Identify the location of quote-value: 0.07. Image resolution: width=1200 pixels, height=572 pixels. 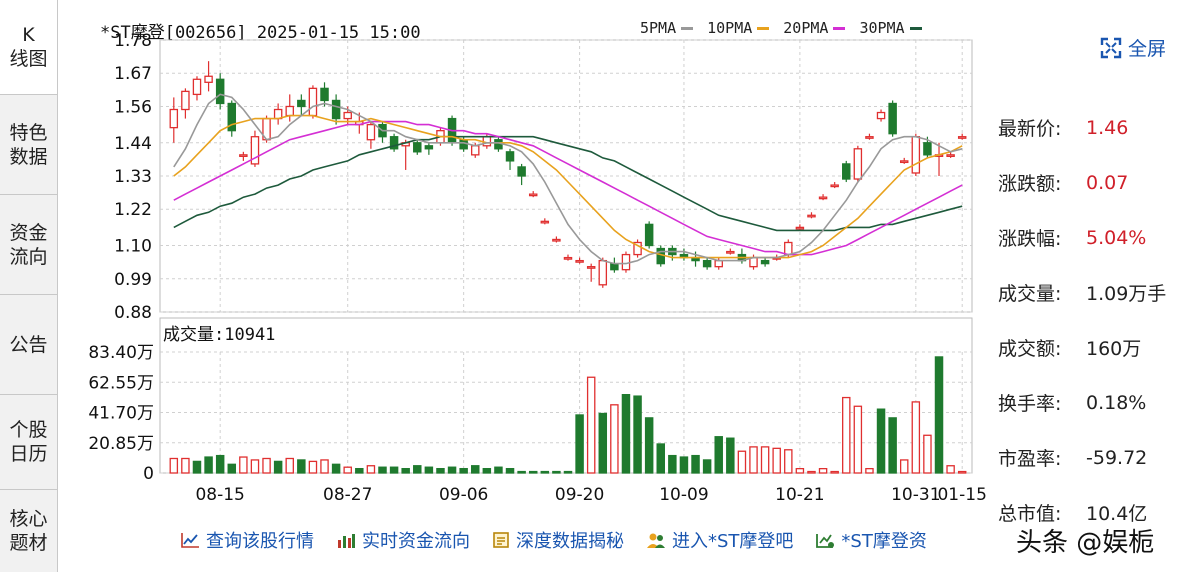
(1107, 182).